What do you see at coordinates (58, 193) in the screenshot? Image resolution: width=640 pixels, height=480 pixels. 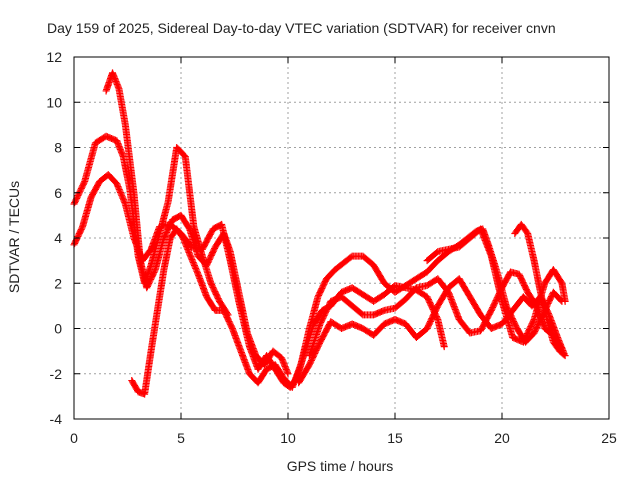 I see `y-tick-label: 6` at bounding box center [58, 193].